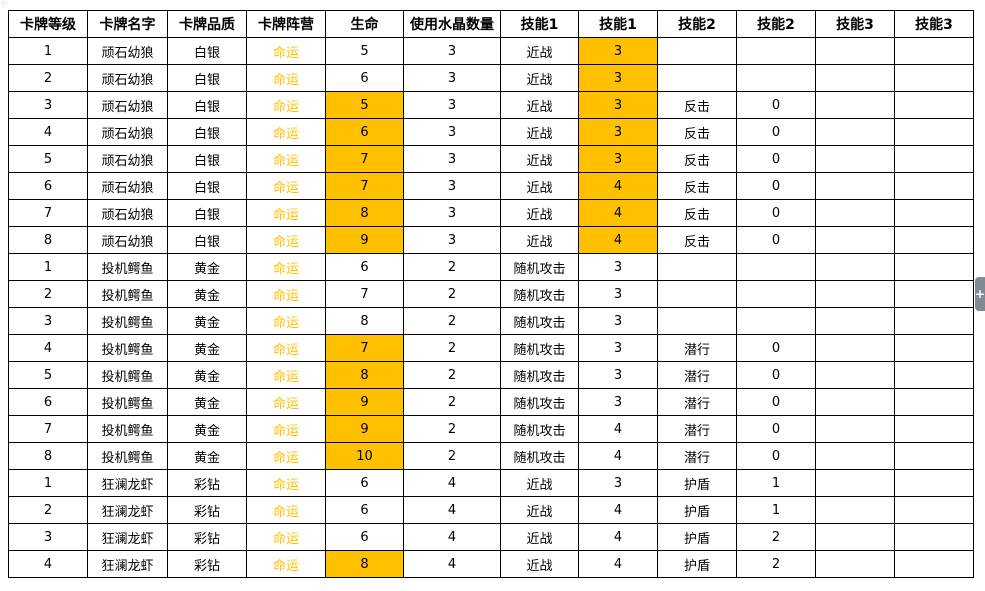  I want to click on level-cell: 5, so click(48, 159).